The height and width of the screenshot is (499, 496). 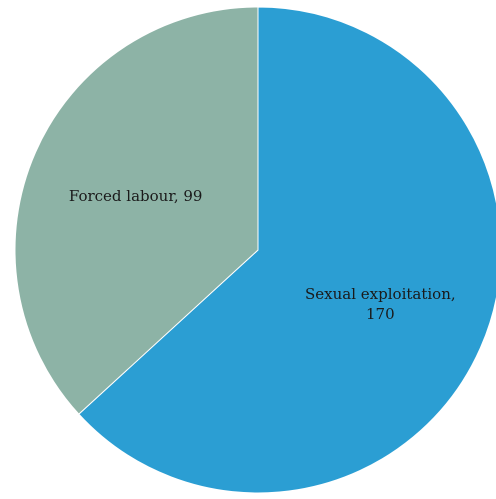 What do you see at coordinates (380, 294) in the screenshot?
I see `slice-label-line: Sexual exploitation,` at bounding box center [380, 294].